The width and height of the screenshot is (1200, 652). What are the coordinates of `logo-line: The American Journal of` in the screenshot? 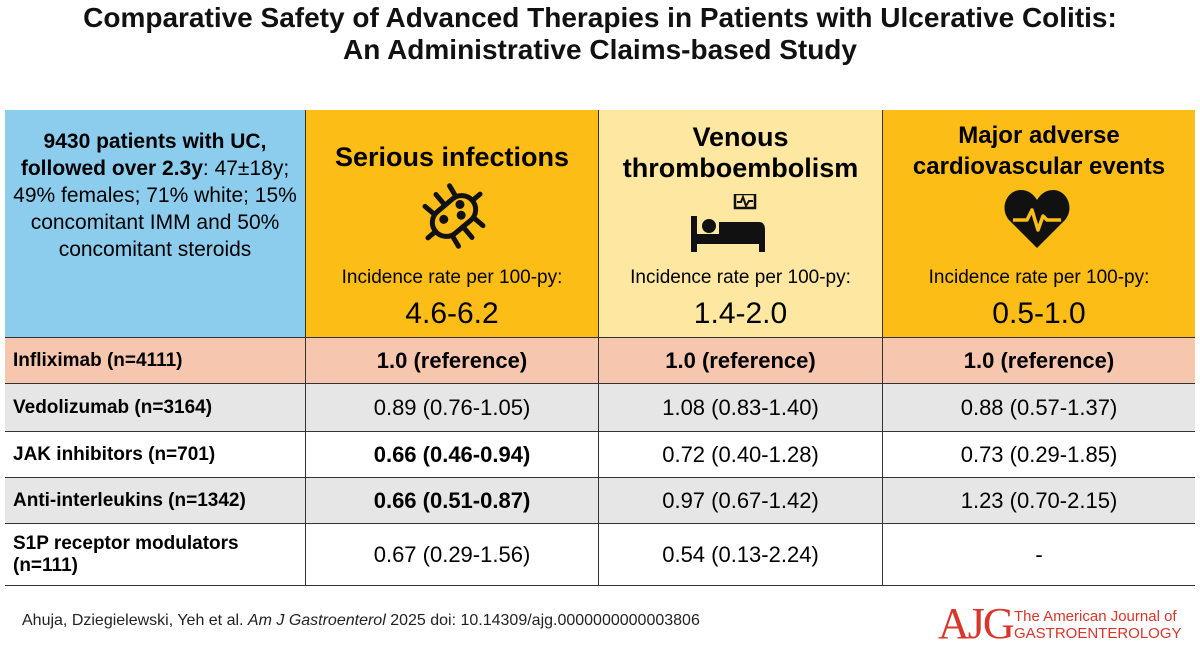 It's located at (1095, 616).